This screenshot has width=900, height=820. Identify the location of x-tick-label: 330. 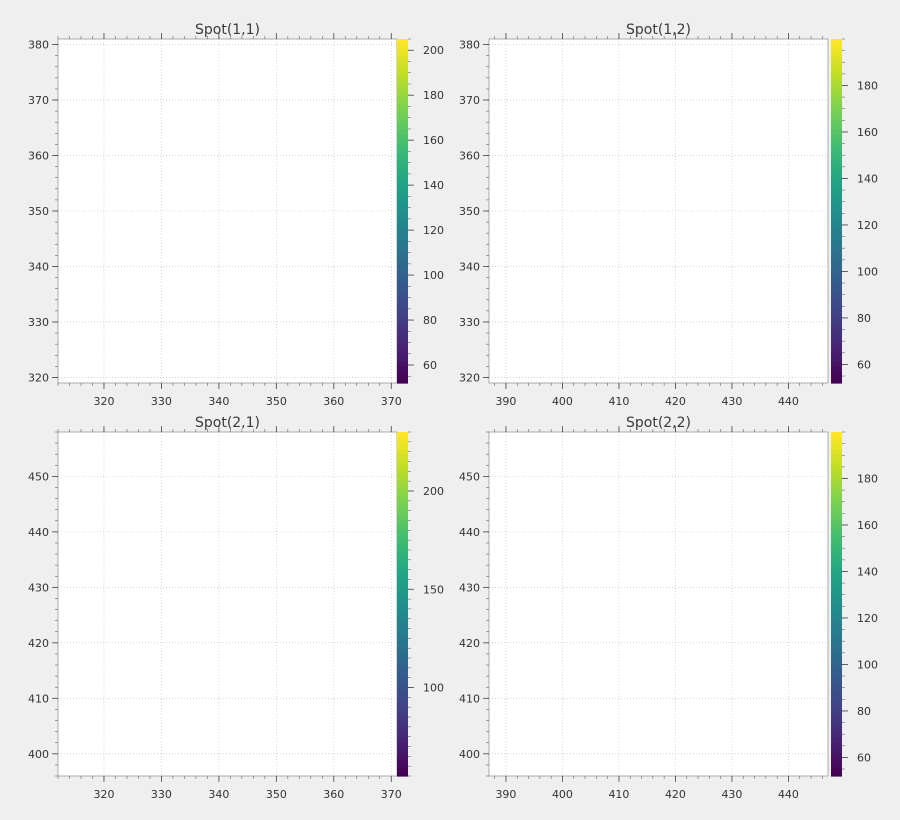
(161, 401).